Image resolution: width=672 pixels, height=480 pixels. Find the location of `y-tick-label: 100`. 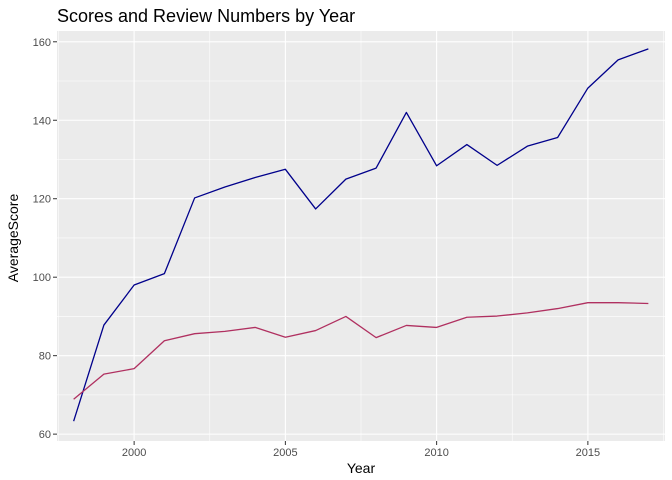

y-tick-label: 100 is located at coordinates (42, 278).